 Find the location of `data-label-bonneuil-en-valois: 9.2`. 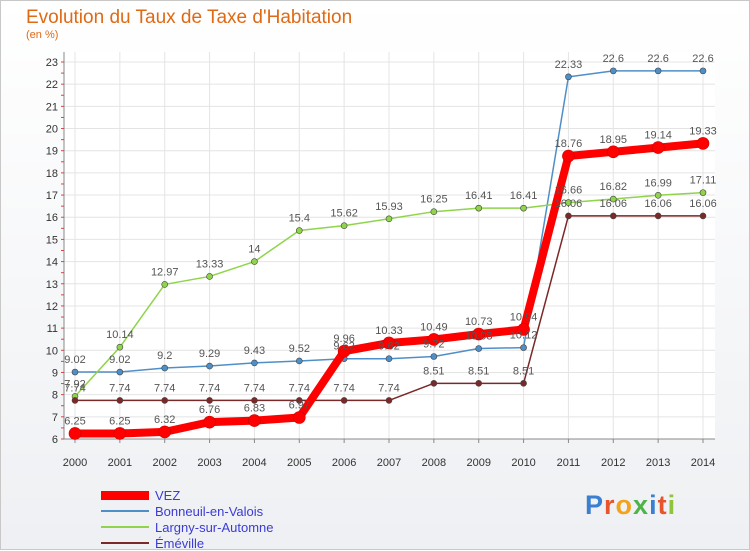

data-label-bonneuil-en-valois: 9.2 is located at coordinates (164, 356).